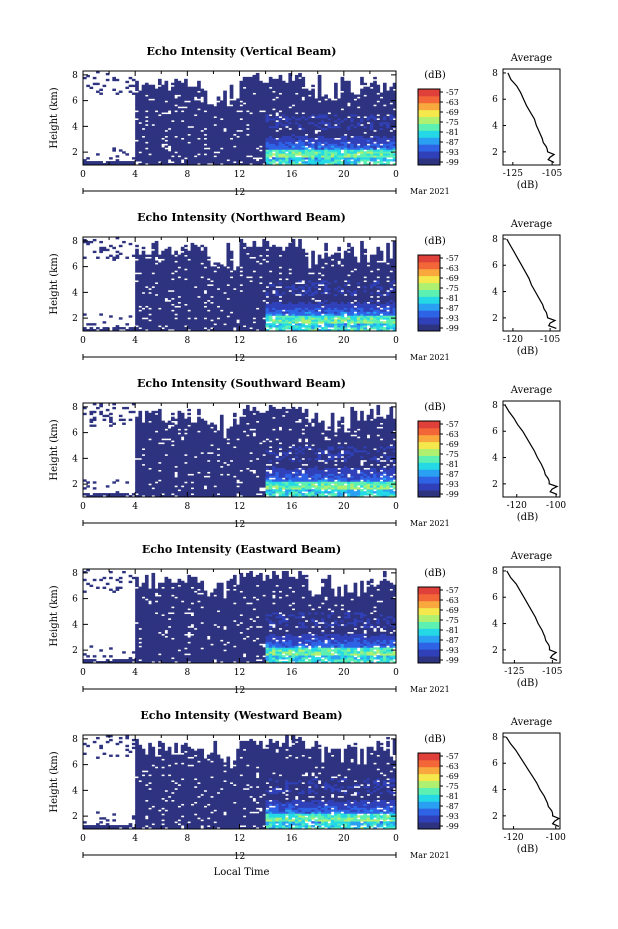 Image resolution: width=618 pixels, height=929 pixels. I want to click on y-tick-label: 2, so click(75, 153).